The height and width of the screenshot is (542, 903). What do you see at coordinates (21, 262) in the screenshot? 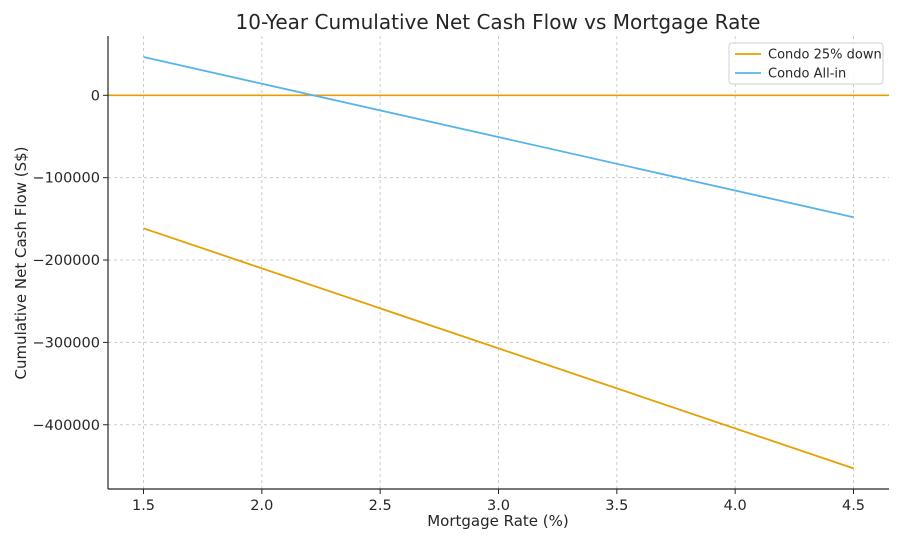
I see `y-axis-label: Cumulative Net Cash Flow (S$)` at bounding box center [21, 262].